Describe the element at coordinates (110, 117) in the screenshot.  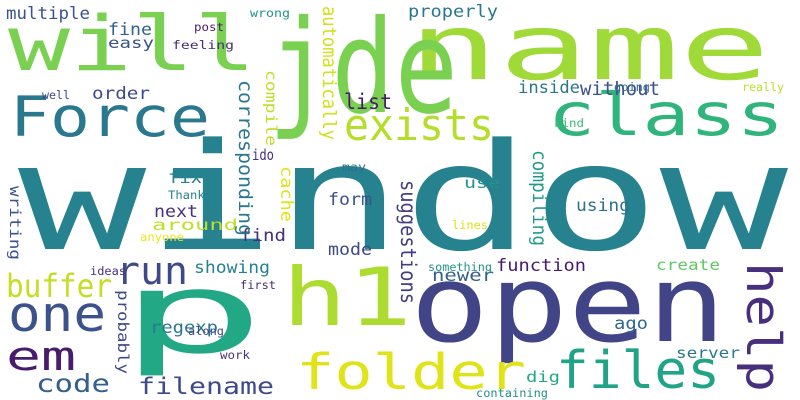
I see `word-force: Force` at that location.